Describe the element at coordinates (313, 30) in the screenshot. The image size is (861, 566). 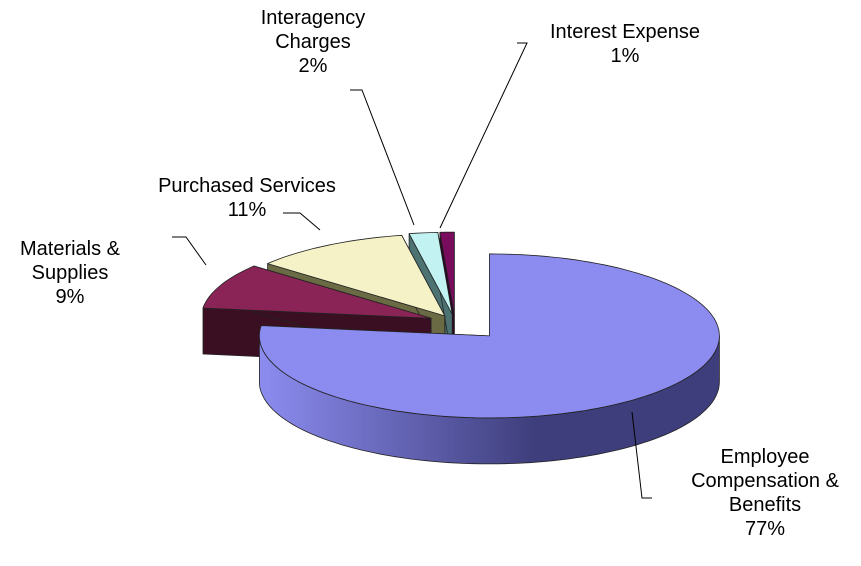
I see `category-label: Interagency Charges` at that location.